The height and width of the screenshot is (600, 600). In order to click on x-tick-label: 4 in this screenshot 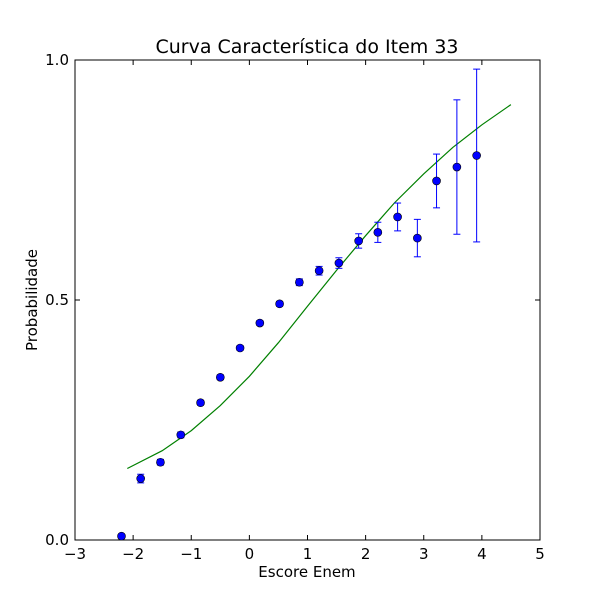, I will do `click(482, 554)`.